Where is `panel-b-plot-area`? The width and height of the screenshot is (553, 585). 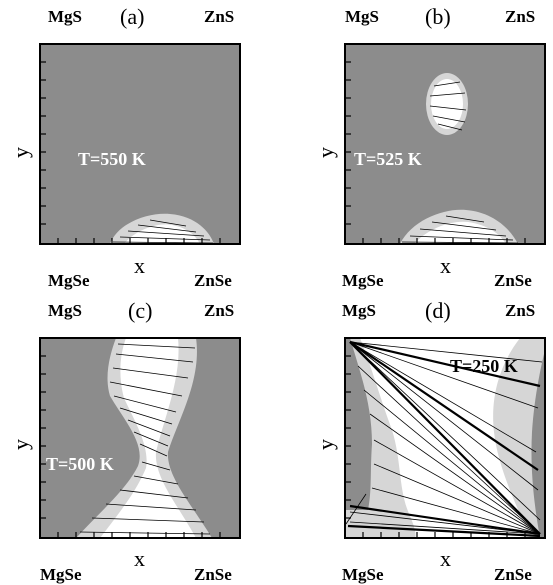 panel-b-plot-area is located at coordinates (445, 144).